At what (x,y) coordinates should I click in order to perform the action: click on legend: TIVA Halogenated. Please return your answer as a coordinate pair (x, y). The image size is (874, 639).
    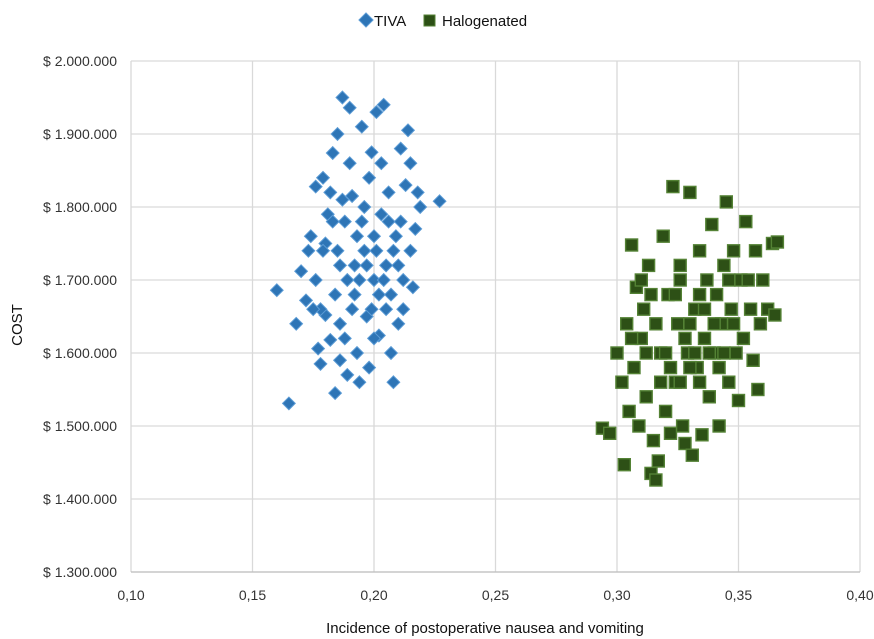
    Looking at the image, I should click on (442, 21).